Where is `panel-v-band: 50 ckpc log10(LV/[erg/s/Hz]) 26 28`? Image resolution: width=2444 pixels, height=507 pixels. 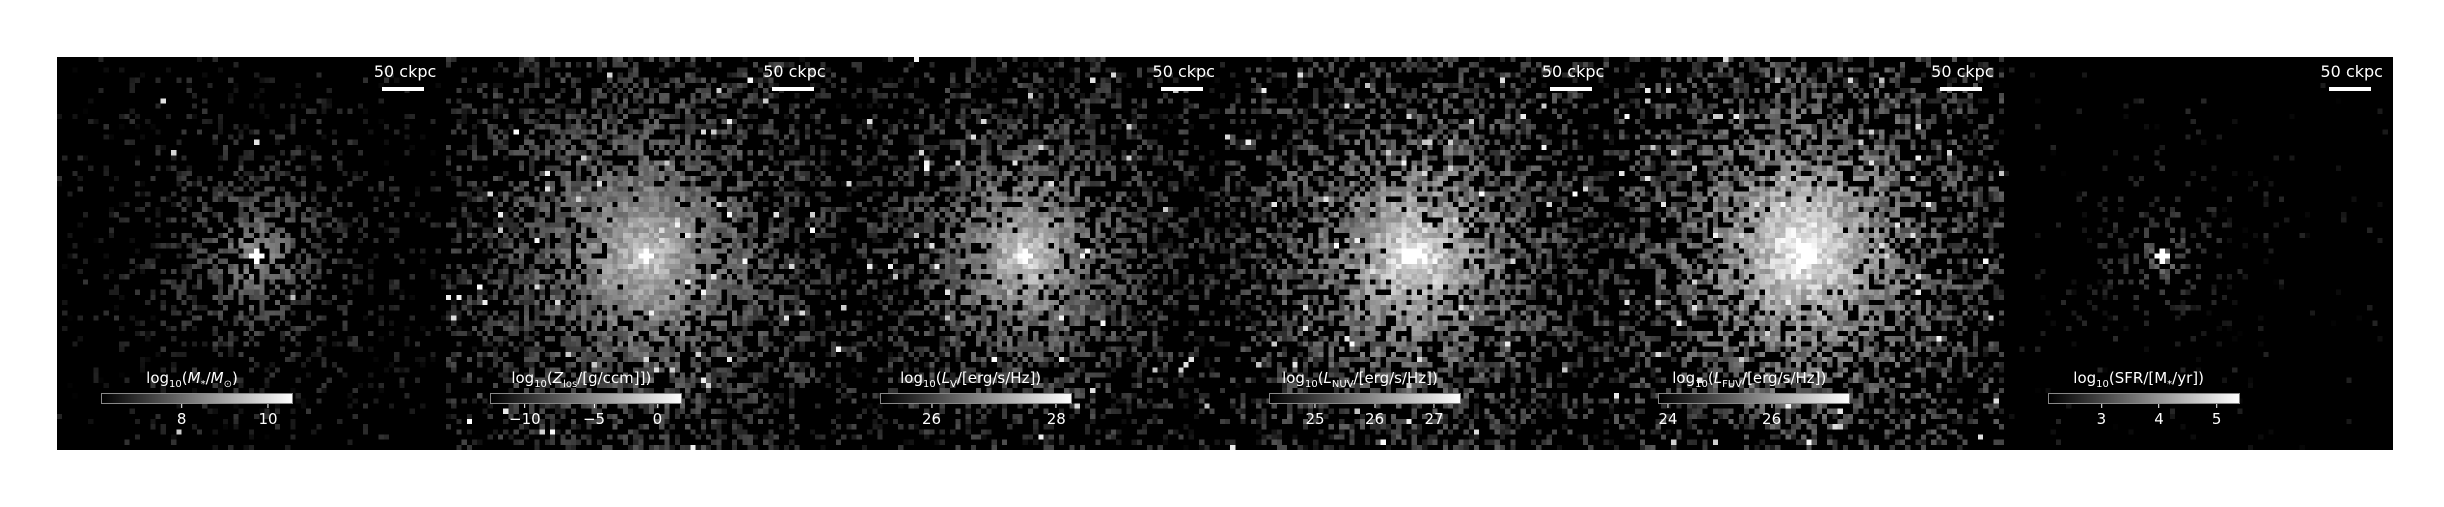
panel-v-band: 50 ckpc log10(LV/[erg/s/Hz]) 26 28 is located at coordinates (1030, 253).